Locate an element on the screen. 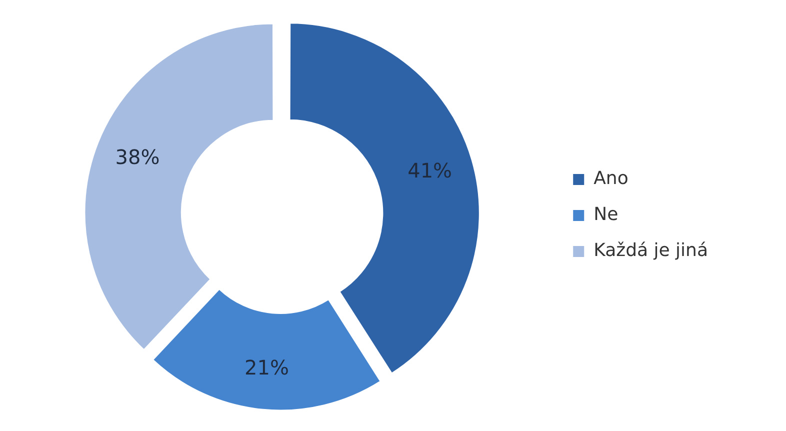 Image resolution: width=786 pixels, height=431 pixels. legend-label: Ne is located at coordinates (606, 215).